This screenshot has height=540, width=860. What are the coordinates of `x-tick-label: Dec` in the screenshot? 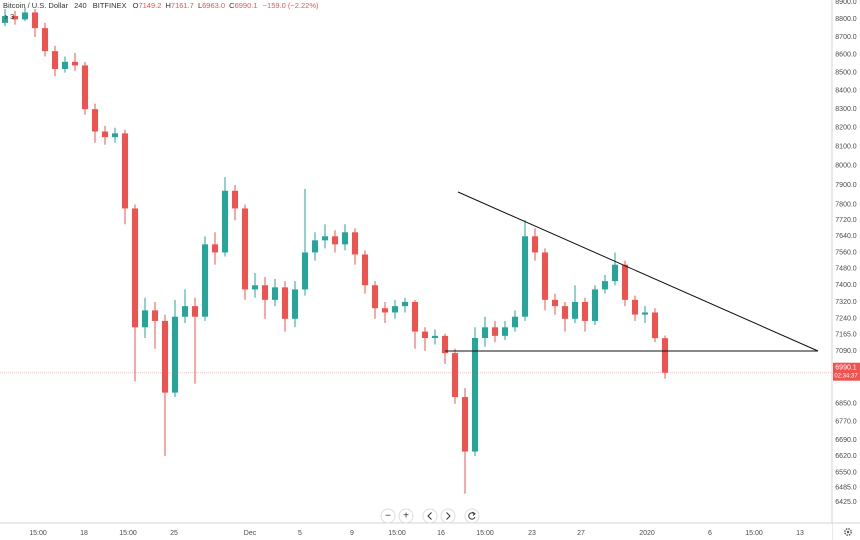 It's located at (250, 533).